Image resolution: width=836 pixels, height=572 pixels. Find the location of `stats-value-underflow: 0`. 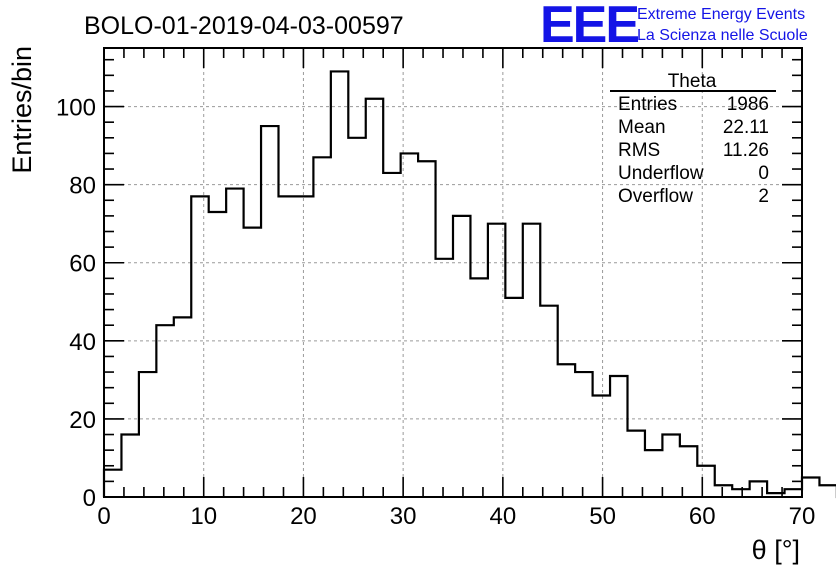

stats-value-underflow: 0 is located at coordinates (763, 173).